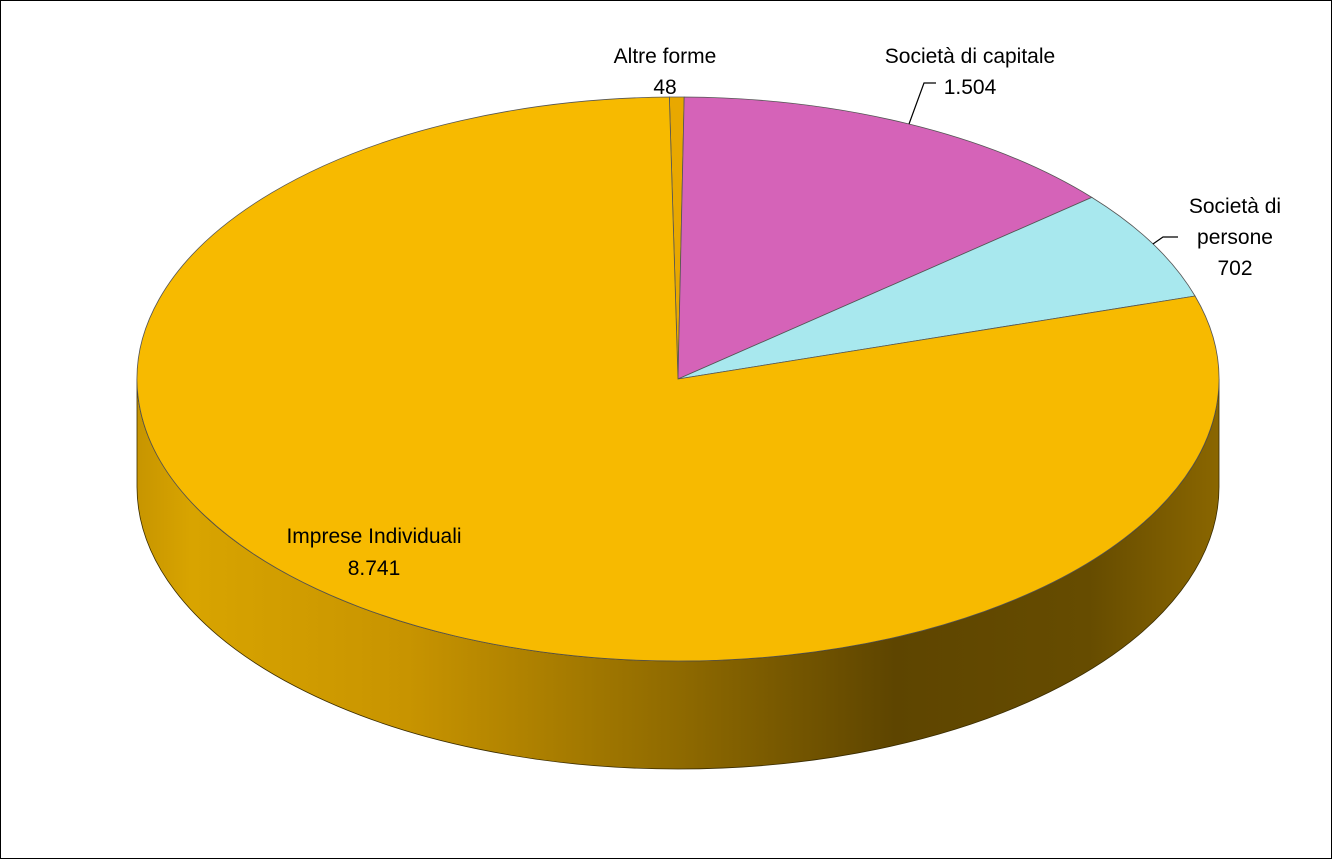 Image resolution: width=1332 pixels, height=860 pixels. Describe the element at coordinates (922, 103) in the screenshot. I see `leader-line-societa-capitale` at that location.